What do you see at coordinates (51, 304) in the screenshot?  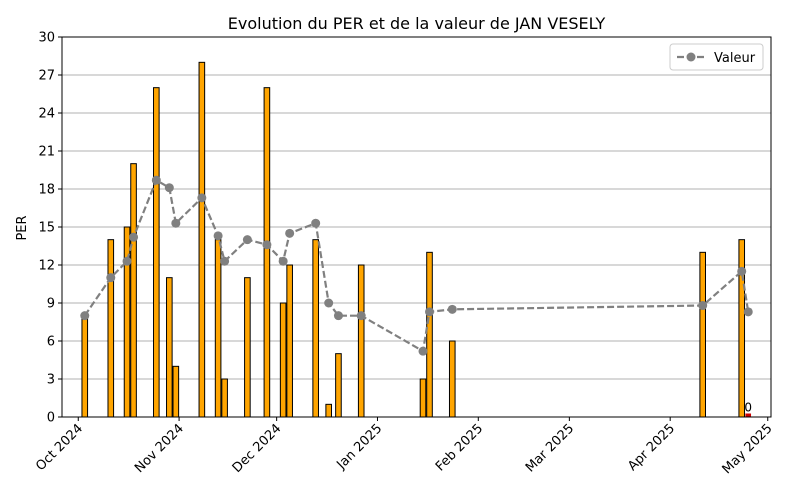 I see `y-tick-label: 9` at bounding box center [51, 304].